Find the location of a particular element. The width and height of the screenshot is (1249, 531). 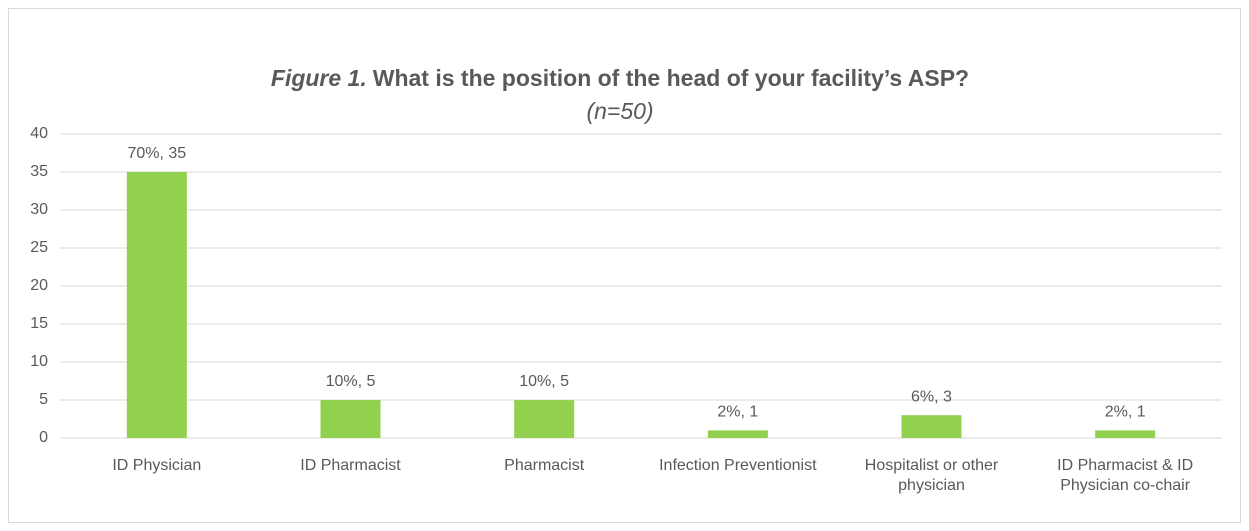

chart-subtitle: (n=50) is located at coordinates (619, 111).